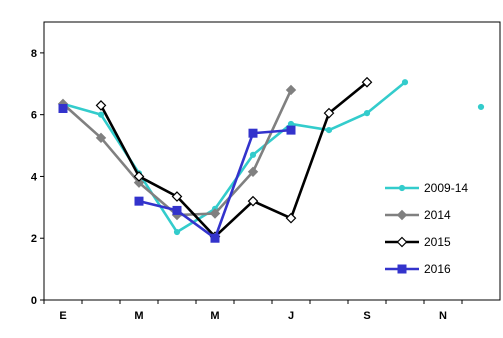  I want to click on legend-entry: 2009-14, so click(426, 188).